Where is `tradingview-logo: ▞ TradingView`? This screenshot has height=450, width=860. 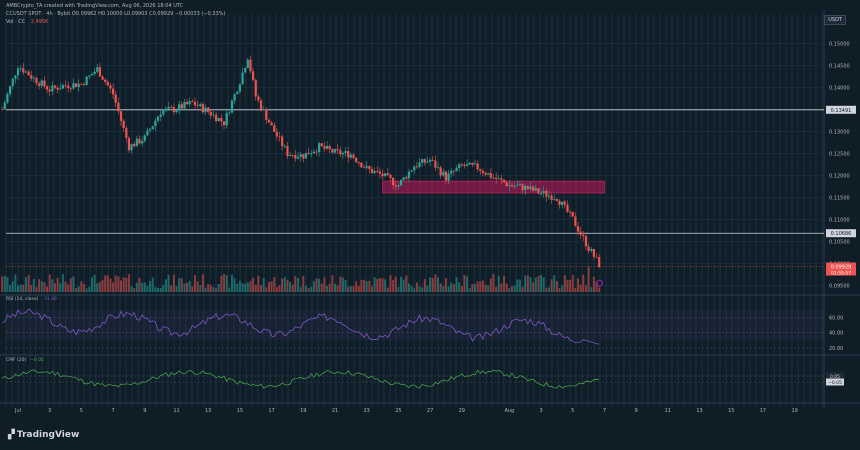 tradingview-logo: ▞ TradingView is located at coordinates (43, 435).